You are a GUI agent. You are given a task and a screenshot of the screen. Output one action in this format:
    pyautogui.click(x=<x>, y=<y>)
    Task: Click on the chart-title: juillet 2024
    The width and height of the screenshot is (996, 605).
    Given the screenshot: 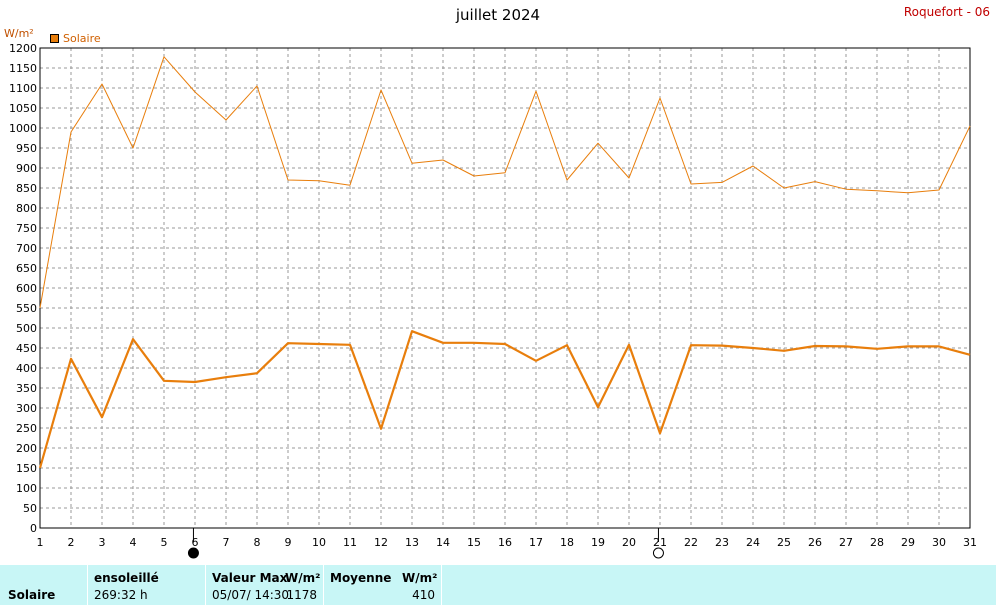 What is the action you would take?
    pyautogui.click(x=498, y=15)
    